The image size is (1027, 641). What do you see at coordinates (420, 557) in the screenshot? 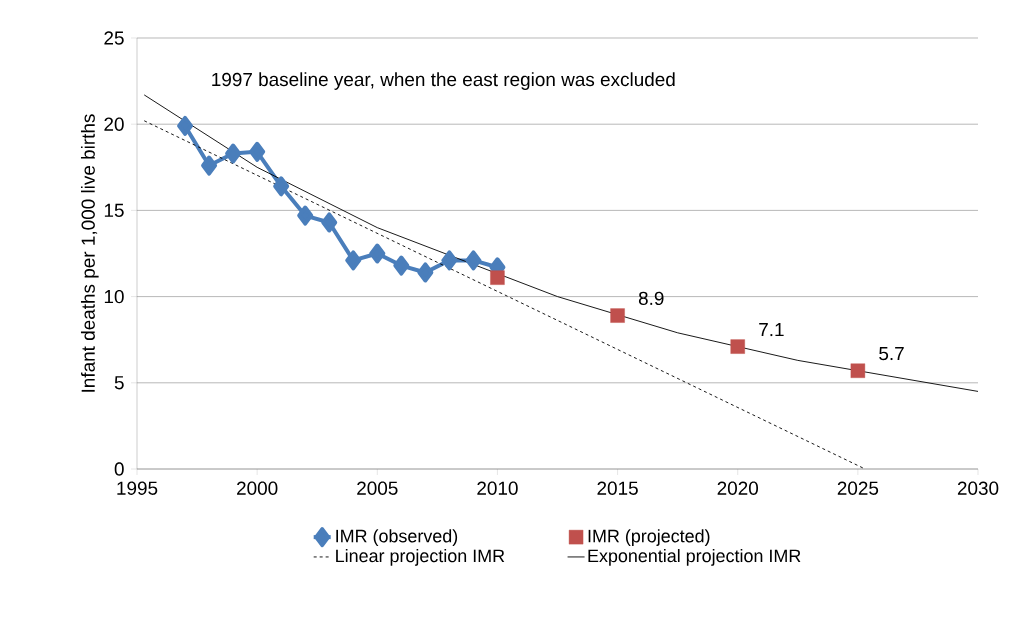
I see `legend-label: Linear projection IMR` at bounding box center [420, 557].